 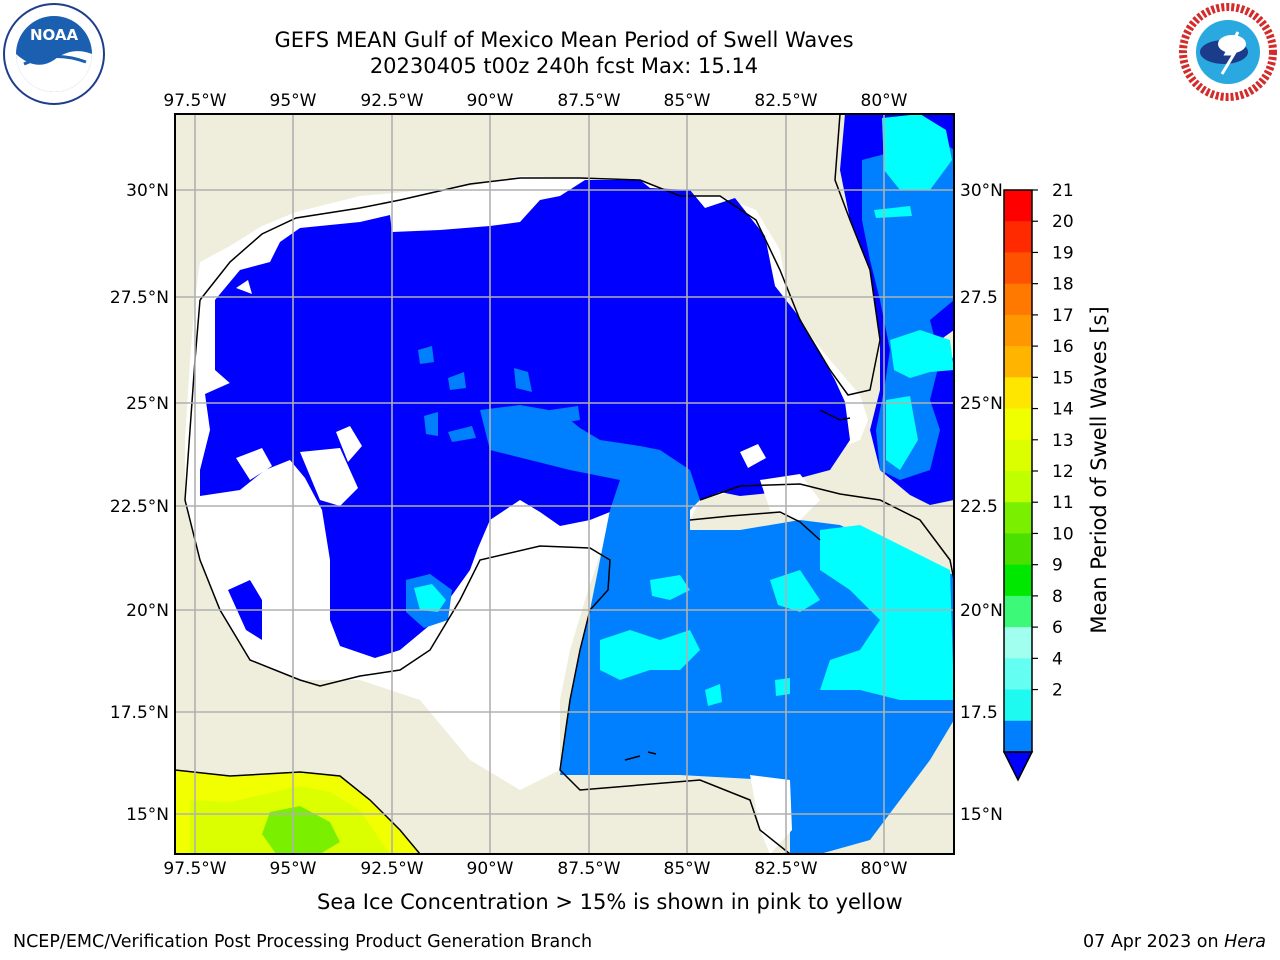 What do you see at coordinates (1063, 285) in the screenshot?
I see `colorbar-tick-label: 18` at bounding box center [1063, 285].